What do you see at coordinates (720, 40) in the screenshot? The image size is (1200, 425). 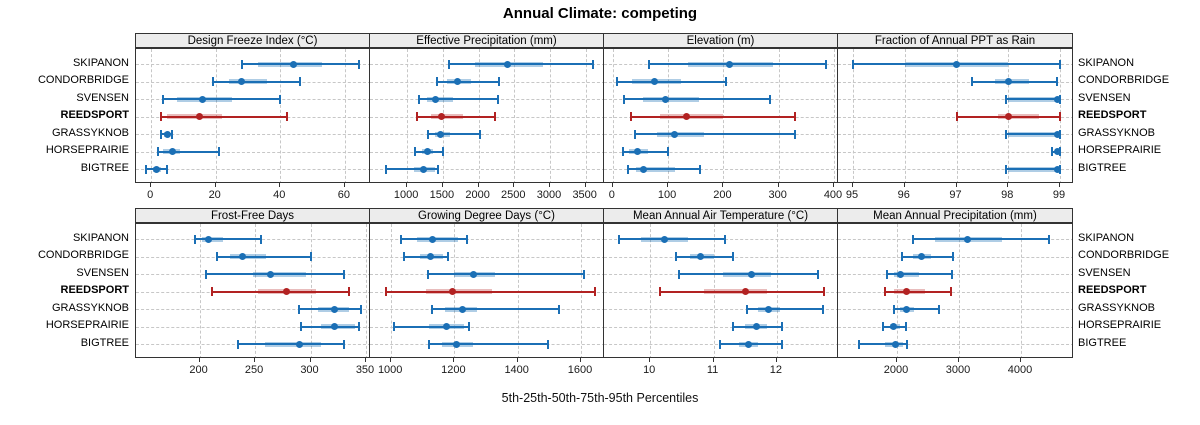 I see `panel-header: Elevation (m)` at bounding box center [720, 40].